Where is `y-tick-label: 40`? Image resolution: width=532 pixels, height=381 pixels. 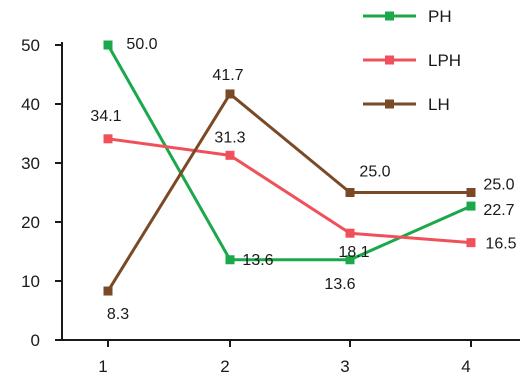
y-tick-label: 40 is located at coordinates (30, 104).